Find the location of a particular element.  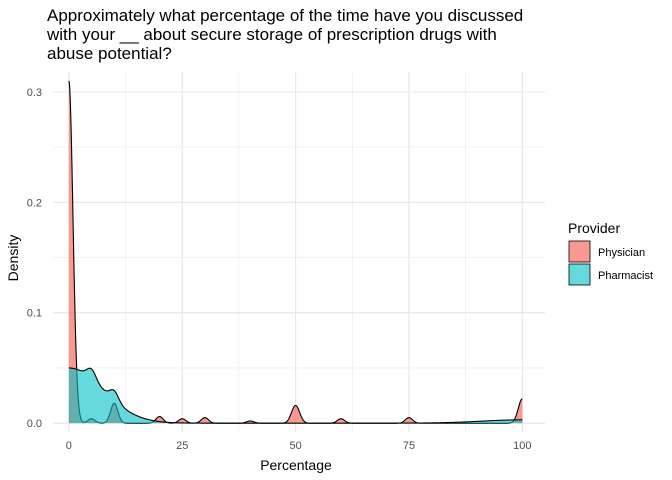

x-tick-label: 75 is located at coordinates (409, 446).